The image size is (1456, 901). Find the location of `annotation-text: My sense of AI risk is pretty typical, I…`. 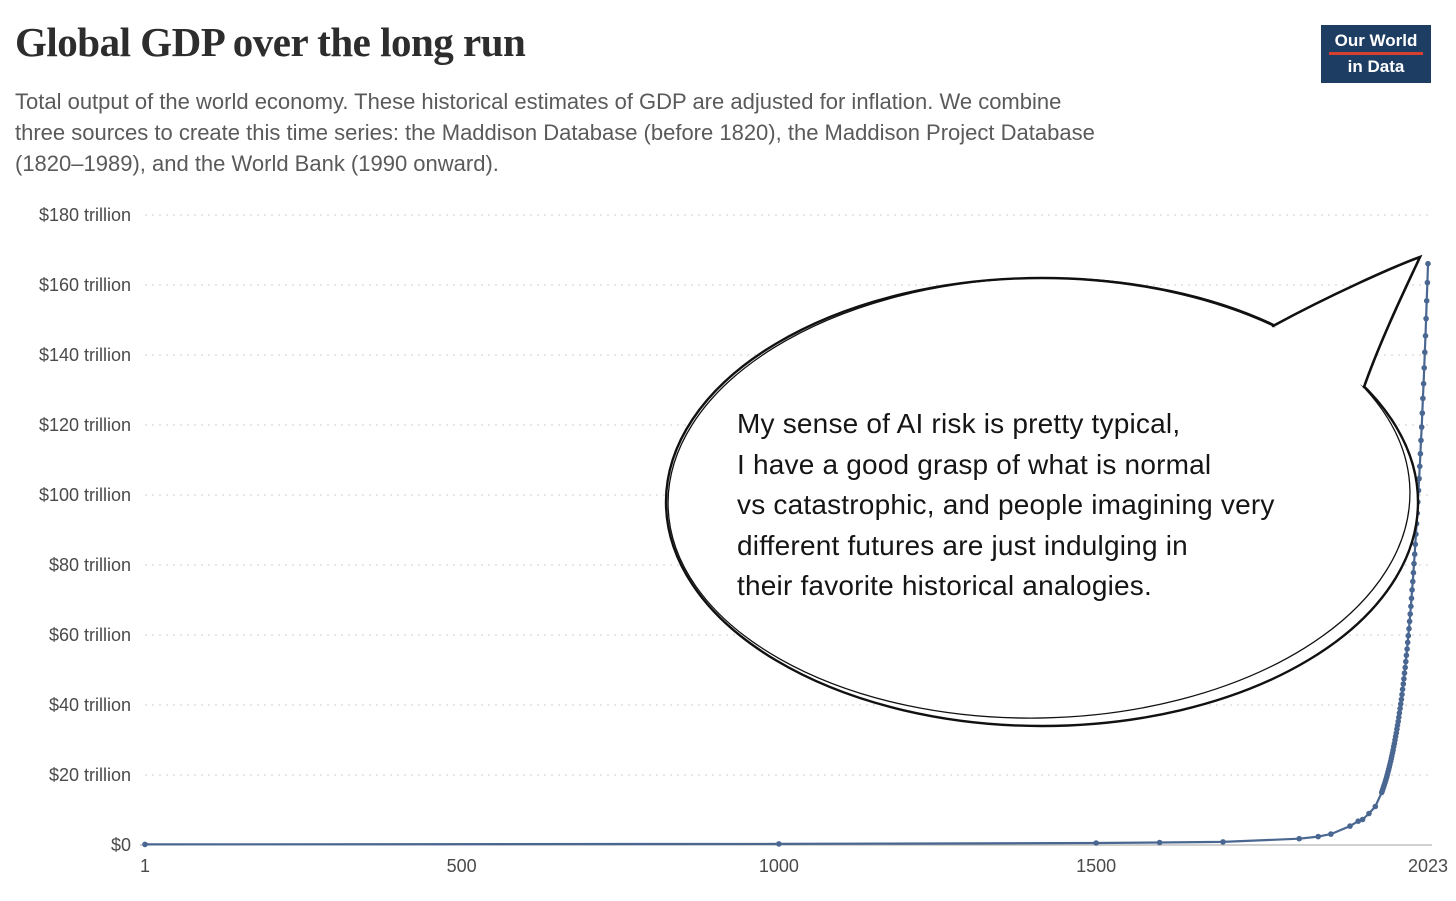

annotation-text: My sense of AI risk is pretty typical, I… is located at coordinates (1006, 505).